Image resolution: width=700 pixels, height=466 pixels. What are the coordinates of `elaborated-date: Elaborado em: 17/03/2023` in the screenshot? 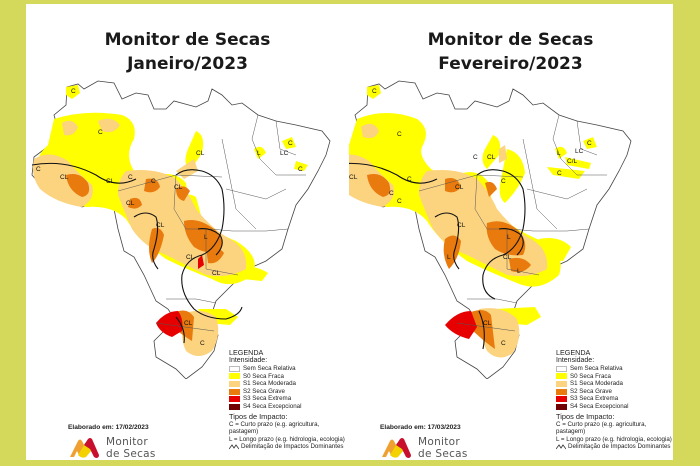 It's located at (420, 427).